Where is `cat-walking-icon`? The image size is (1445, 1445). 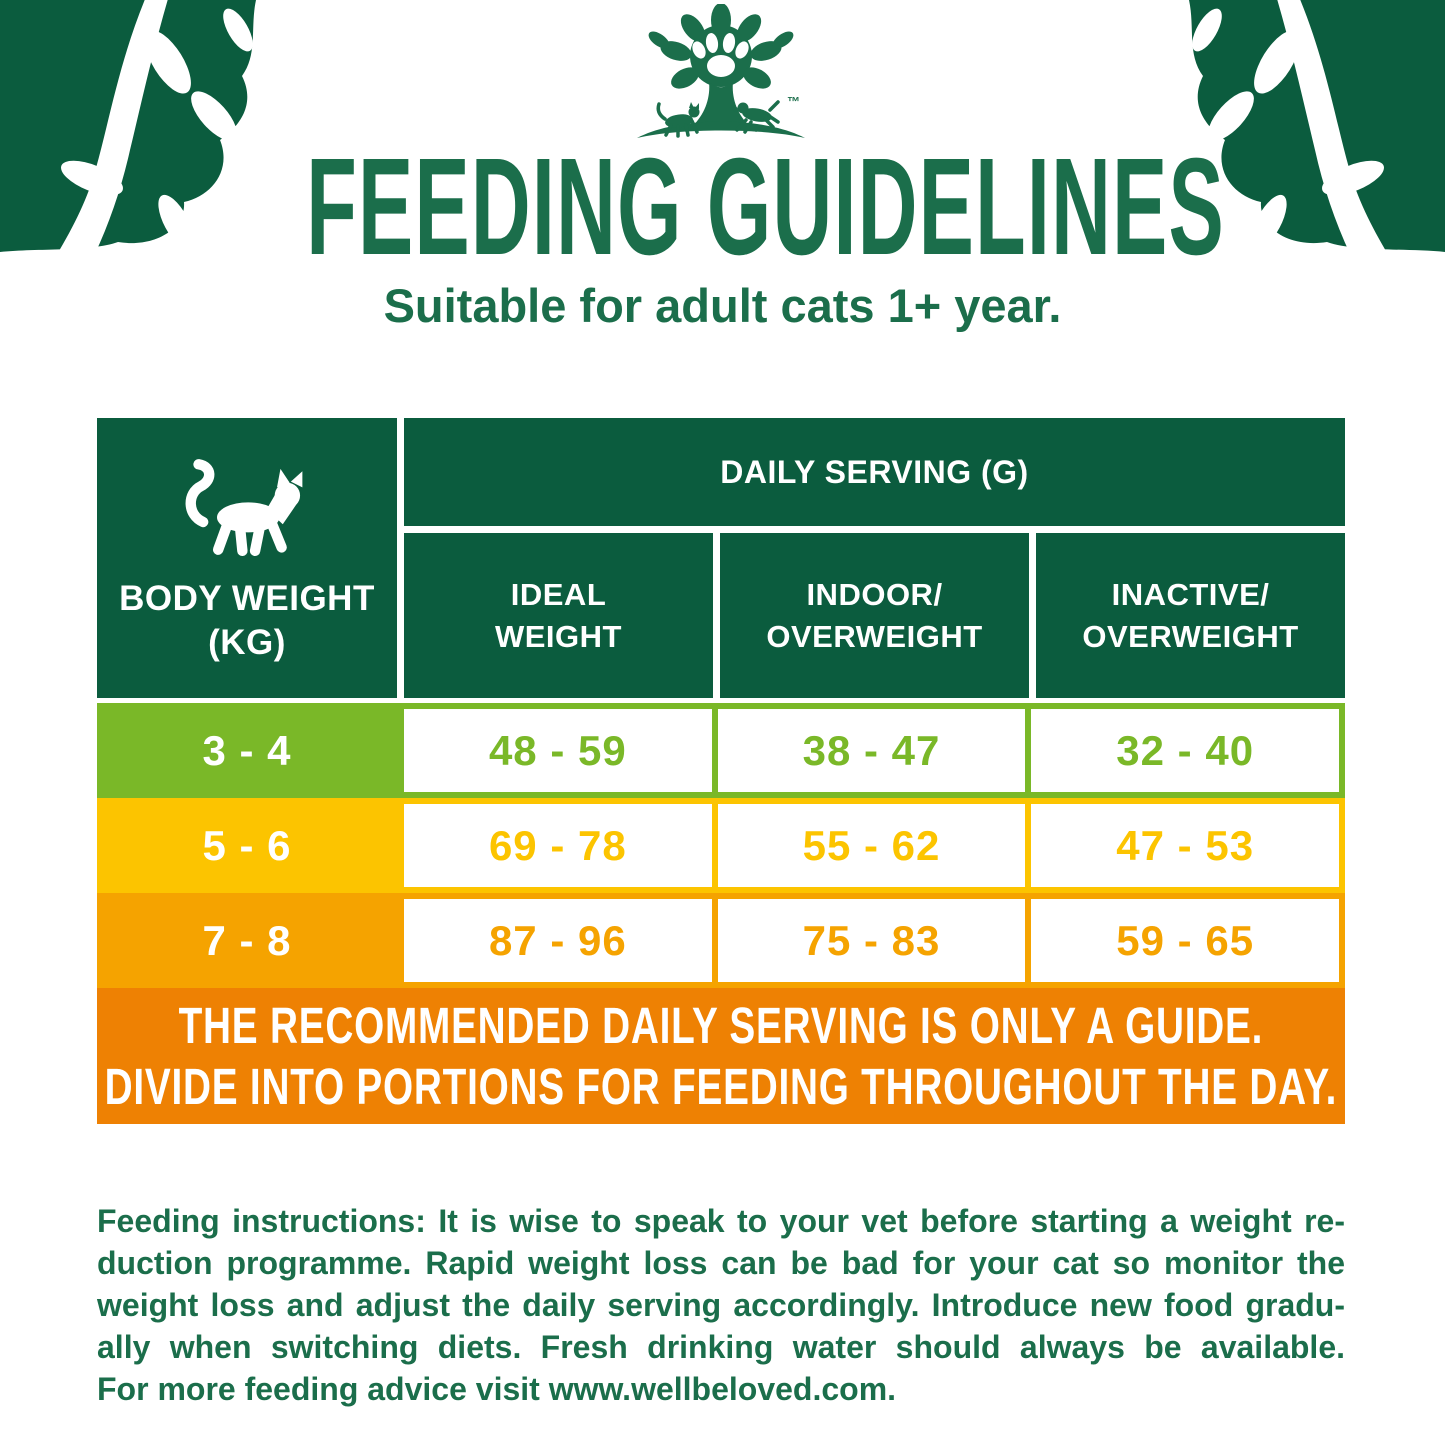 cat-walking-icon is located at coordinates (244, 508).